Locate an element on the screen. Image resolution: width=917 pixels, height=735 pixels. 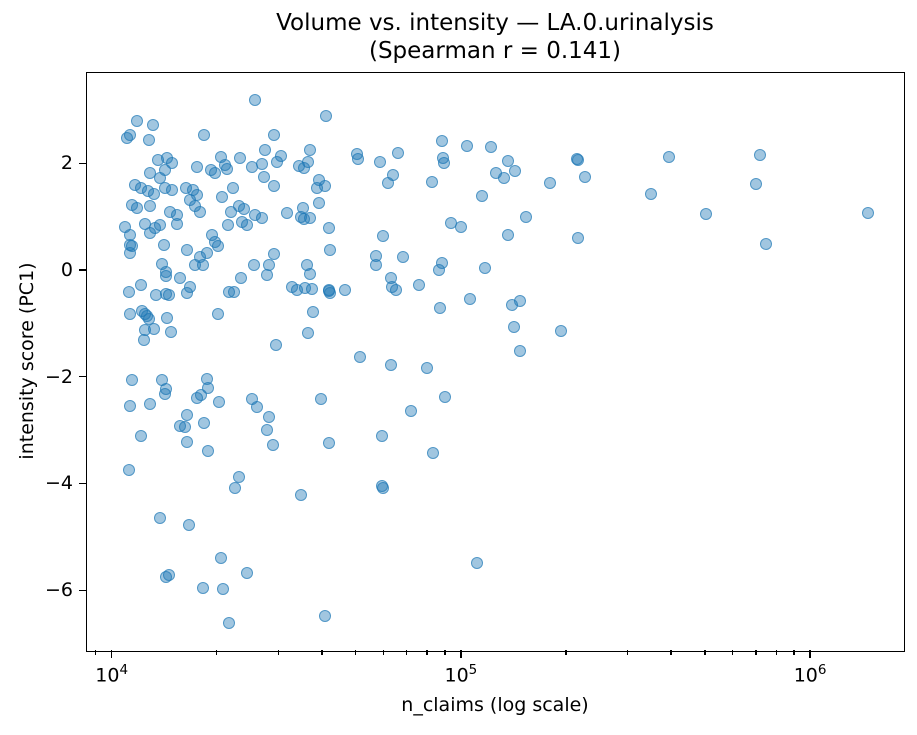
x-axis-label: n_claims (log scale) is located at coordinates (495, 705).